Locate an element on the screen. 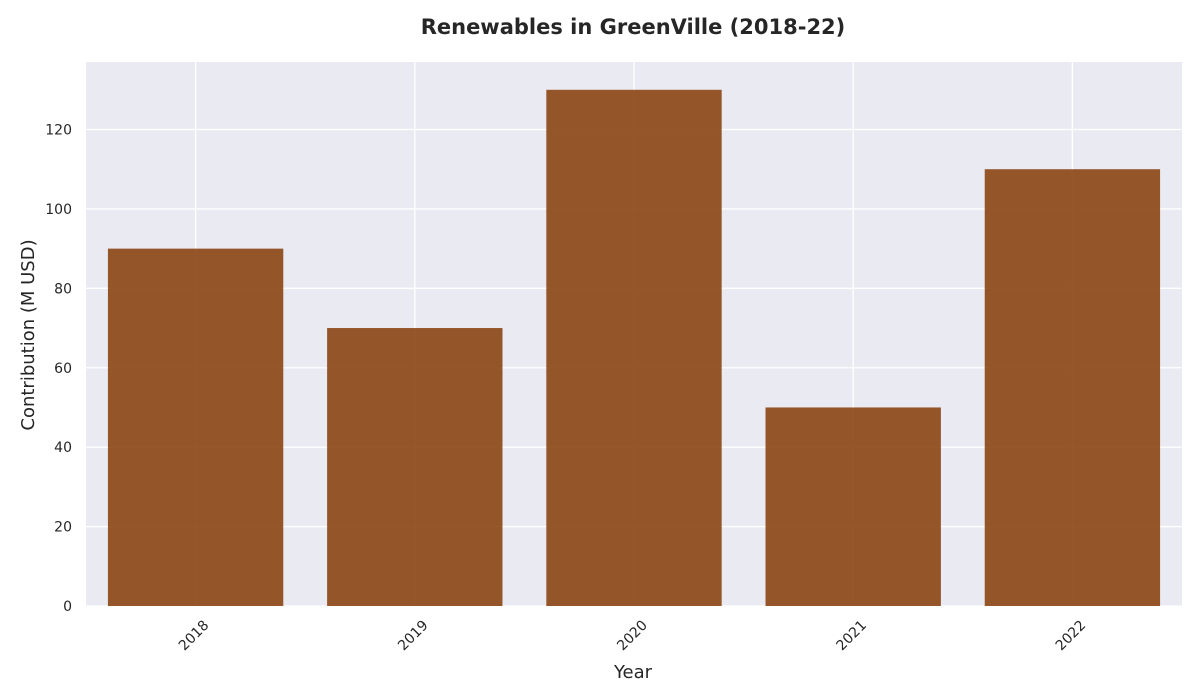  x-tick-label: 2019 is located at coordinates (413, 636).